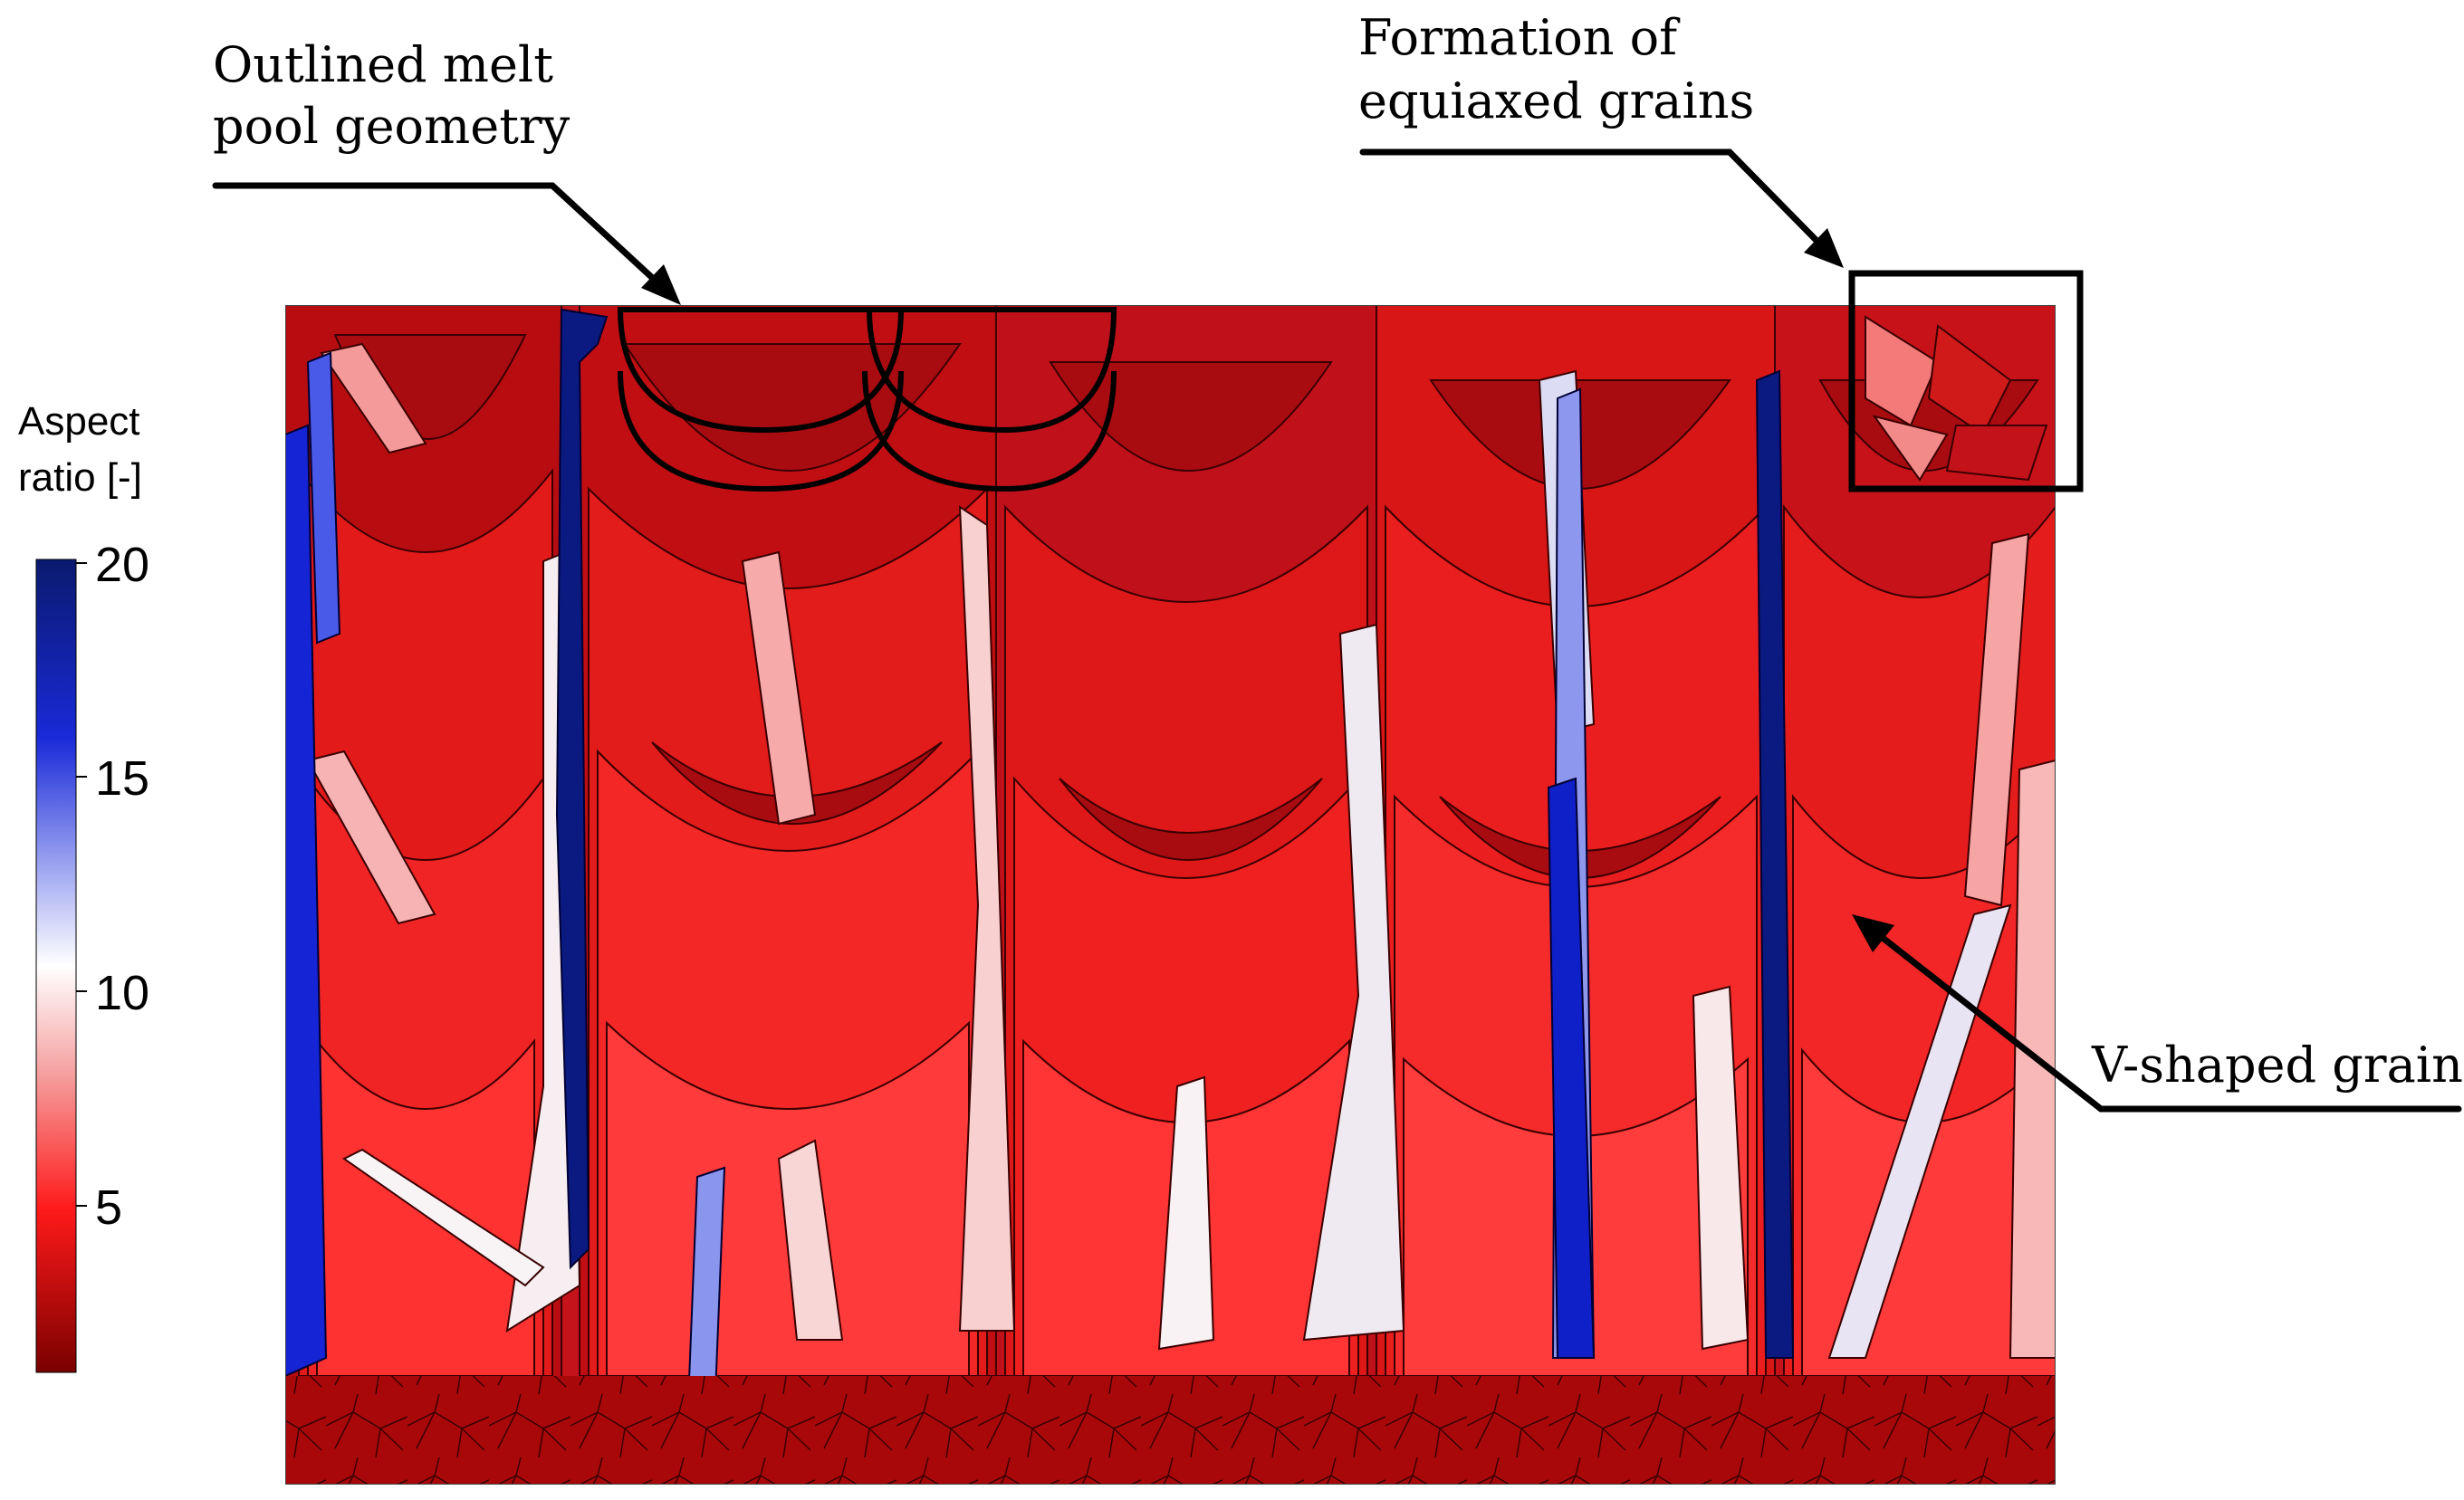  I want to click on colorbar-tick-20: 20, so click(122, 565).